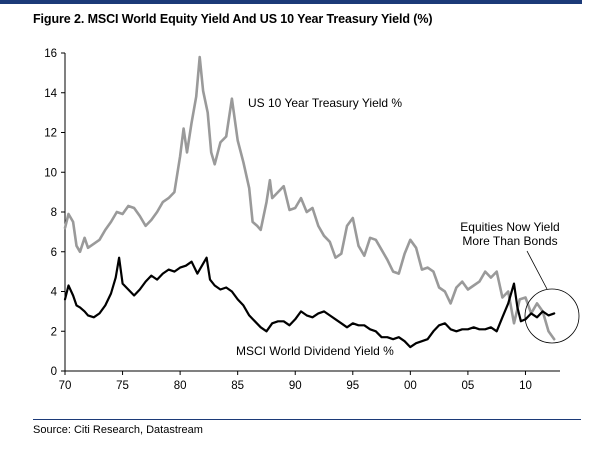  What do you see at coordinates (525, 386) in the screenshot?
I see `x-tick-label: 10` at bounding box center [525, 386].